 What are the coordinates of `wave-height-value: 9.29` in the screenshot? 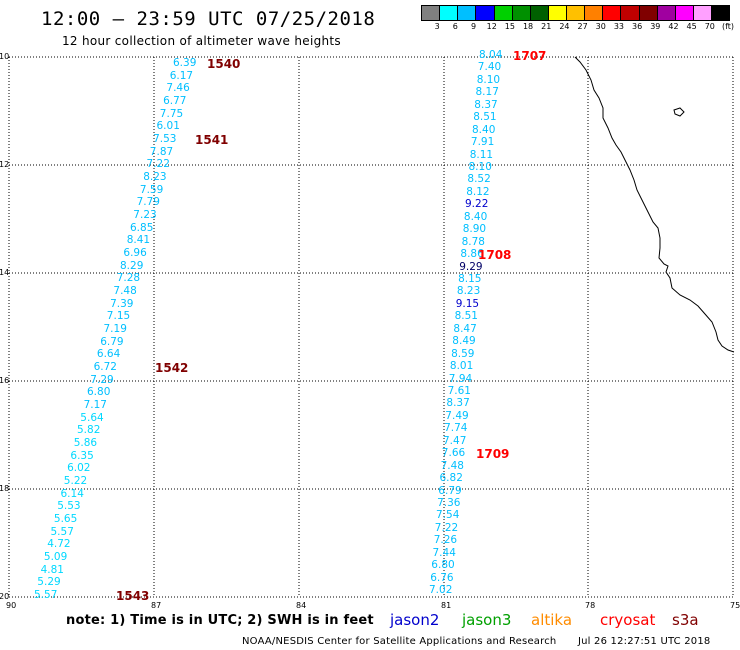 It's located at (471, 266).